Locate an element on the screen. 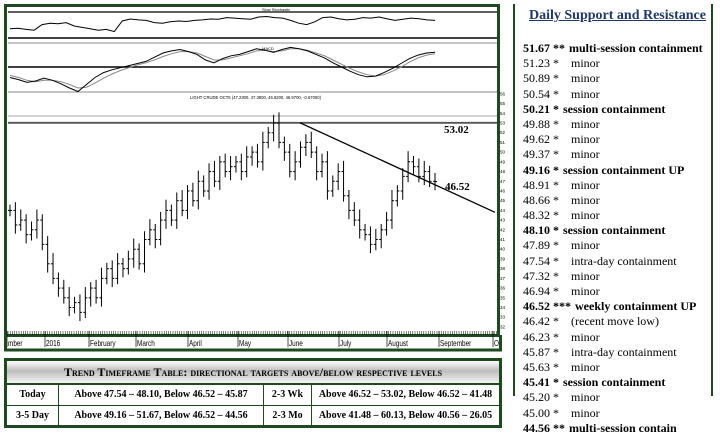 The width and height of the screenshot is (722, 436). level-item: 50.54 * minor is located at coordinates (613, 94).